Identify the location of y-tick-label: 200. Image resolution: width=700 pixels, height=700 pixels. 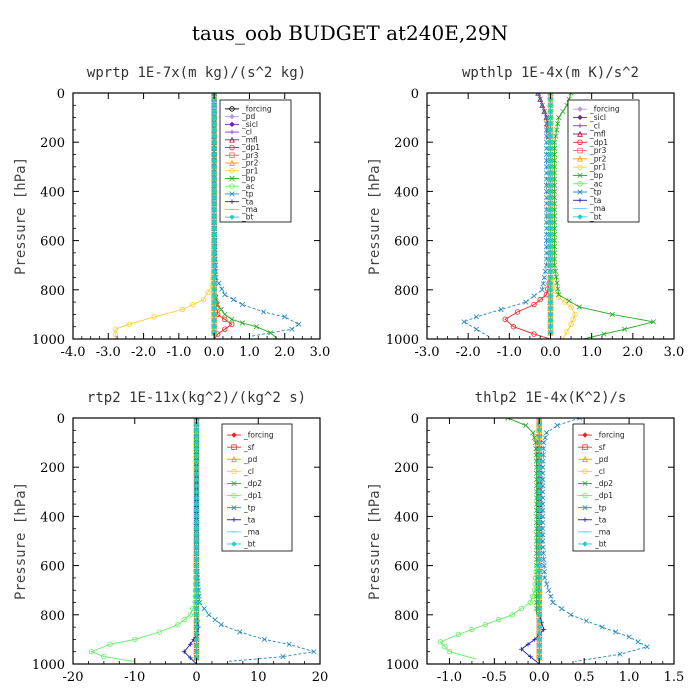
(52, 468).